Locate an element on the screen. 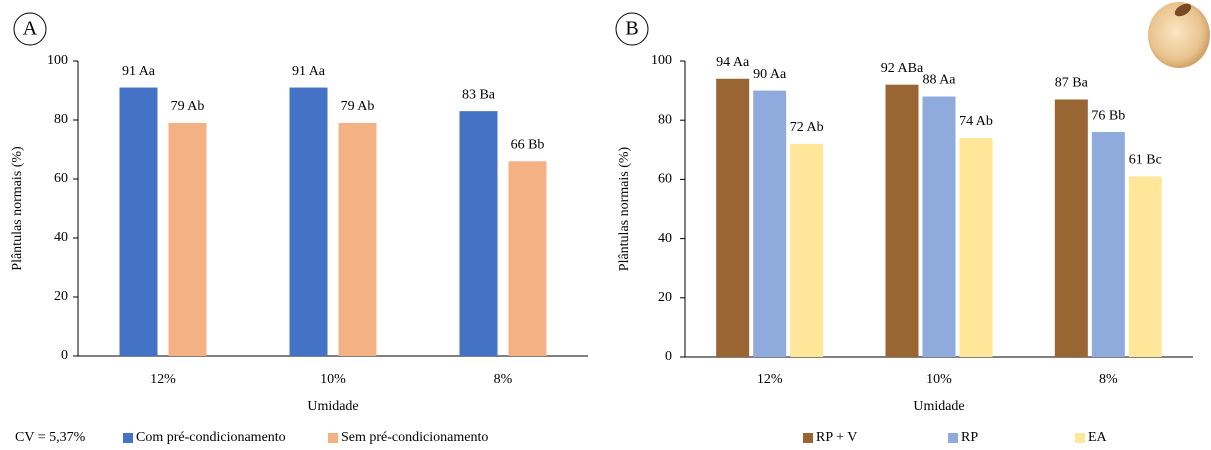  value-label: 66 Bb is located at coordinates (528, 145).